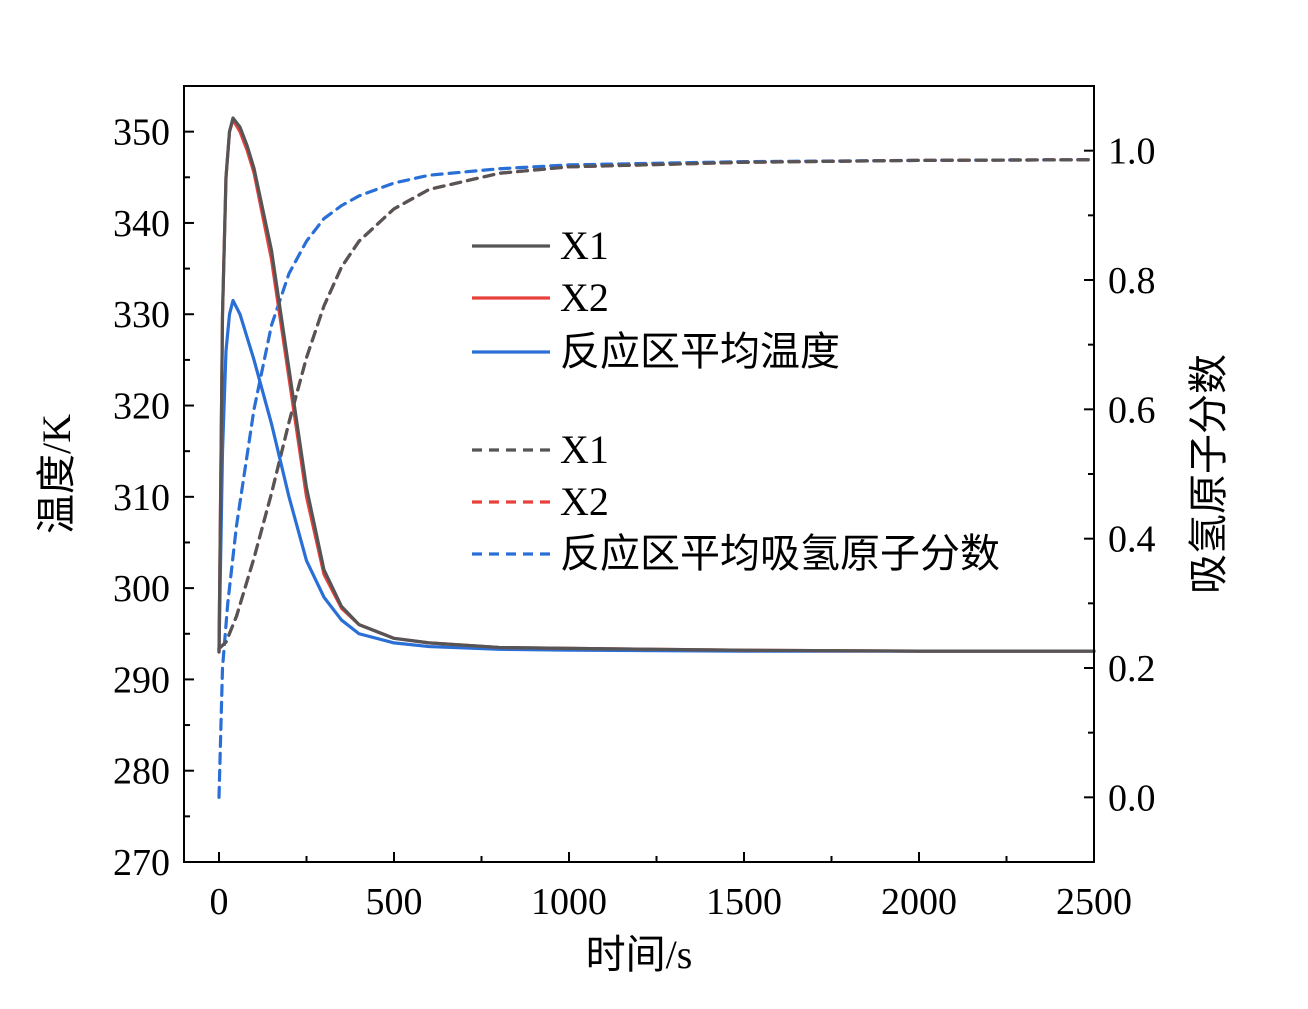  Describe the element at coordinates (639, 954) in the screenshot. I see `x-axis-title: 时间/s` at that location.